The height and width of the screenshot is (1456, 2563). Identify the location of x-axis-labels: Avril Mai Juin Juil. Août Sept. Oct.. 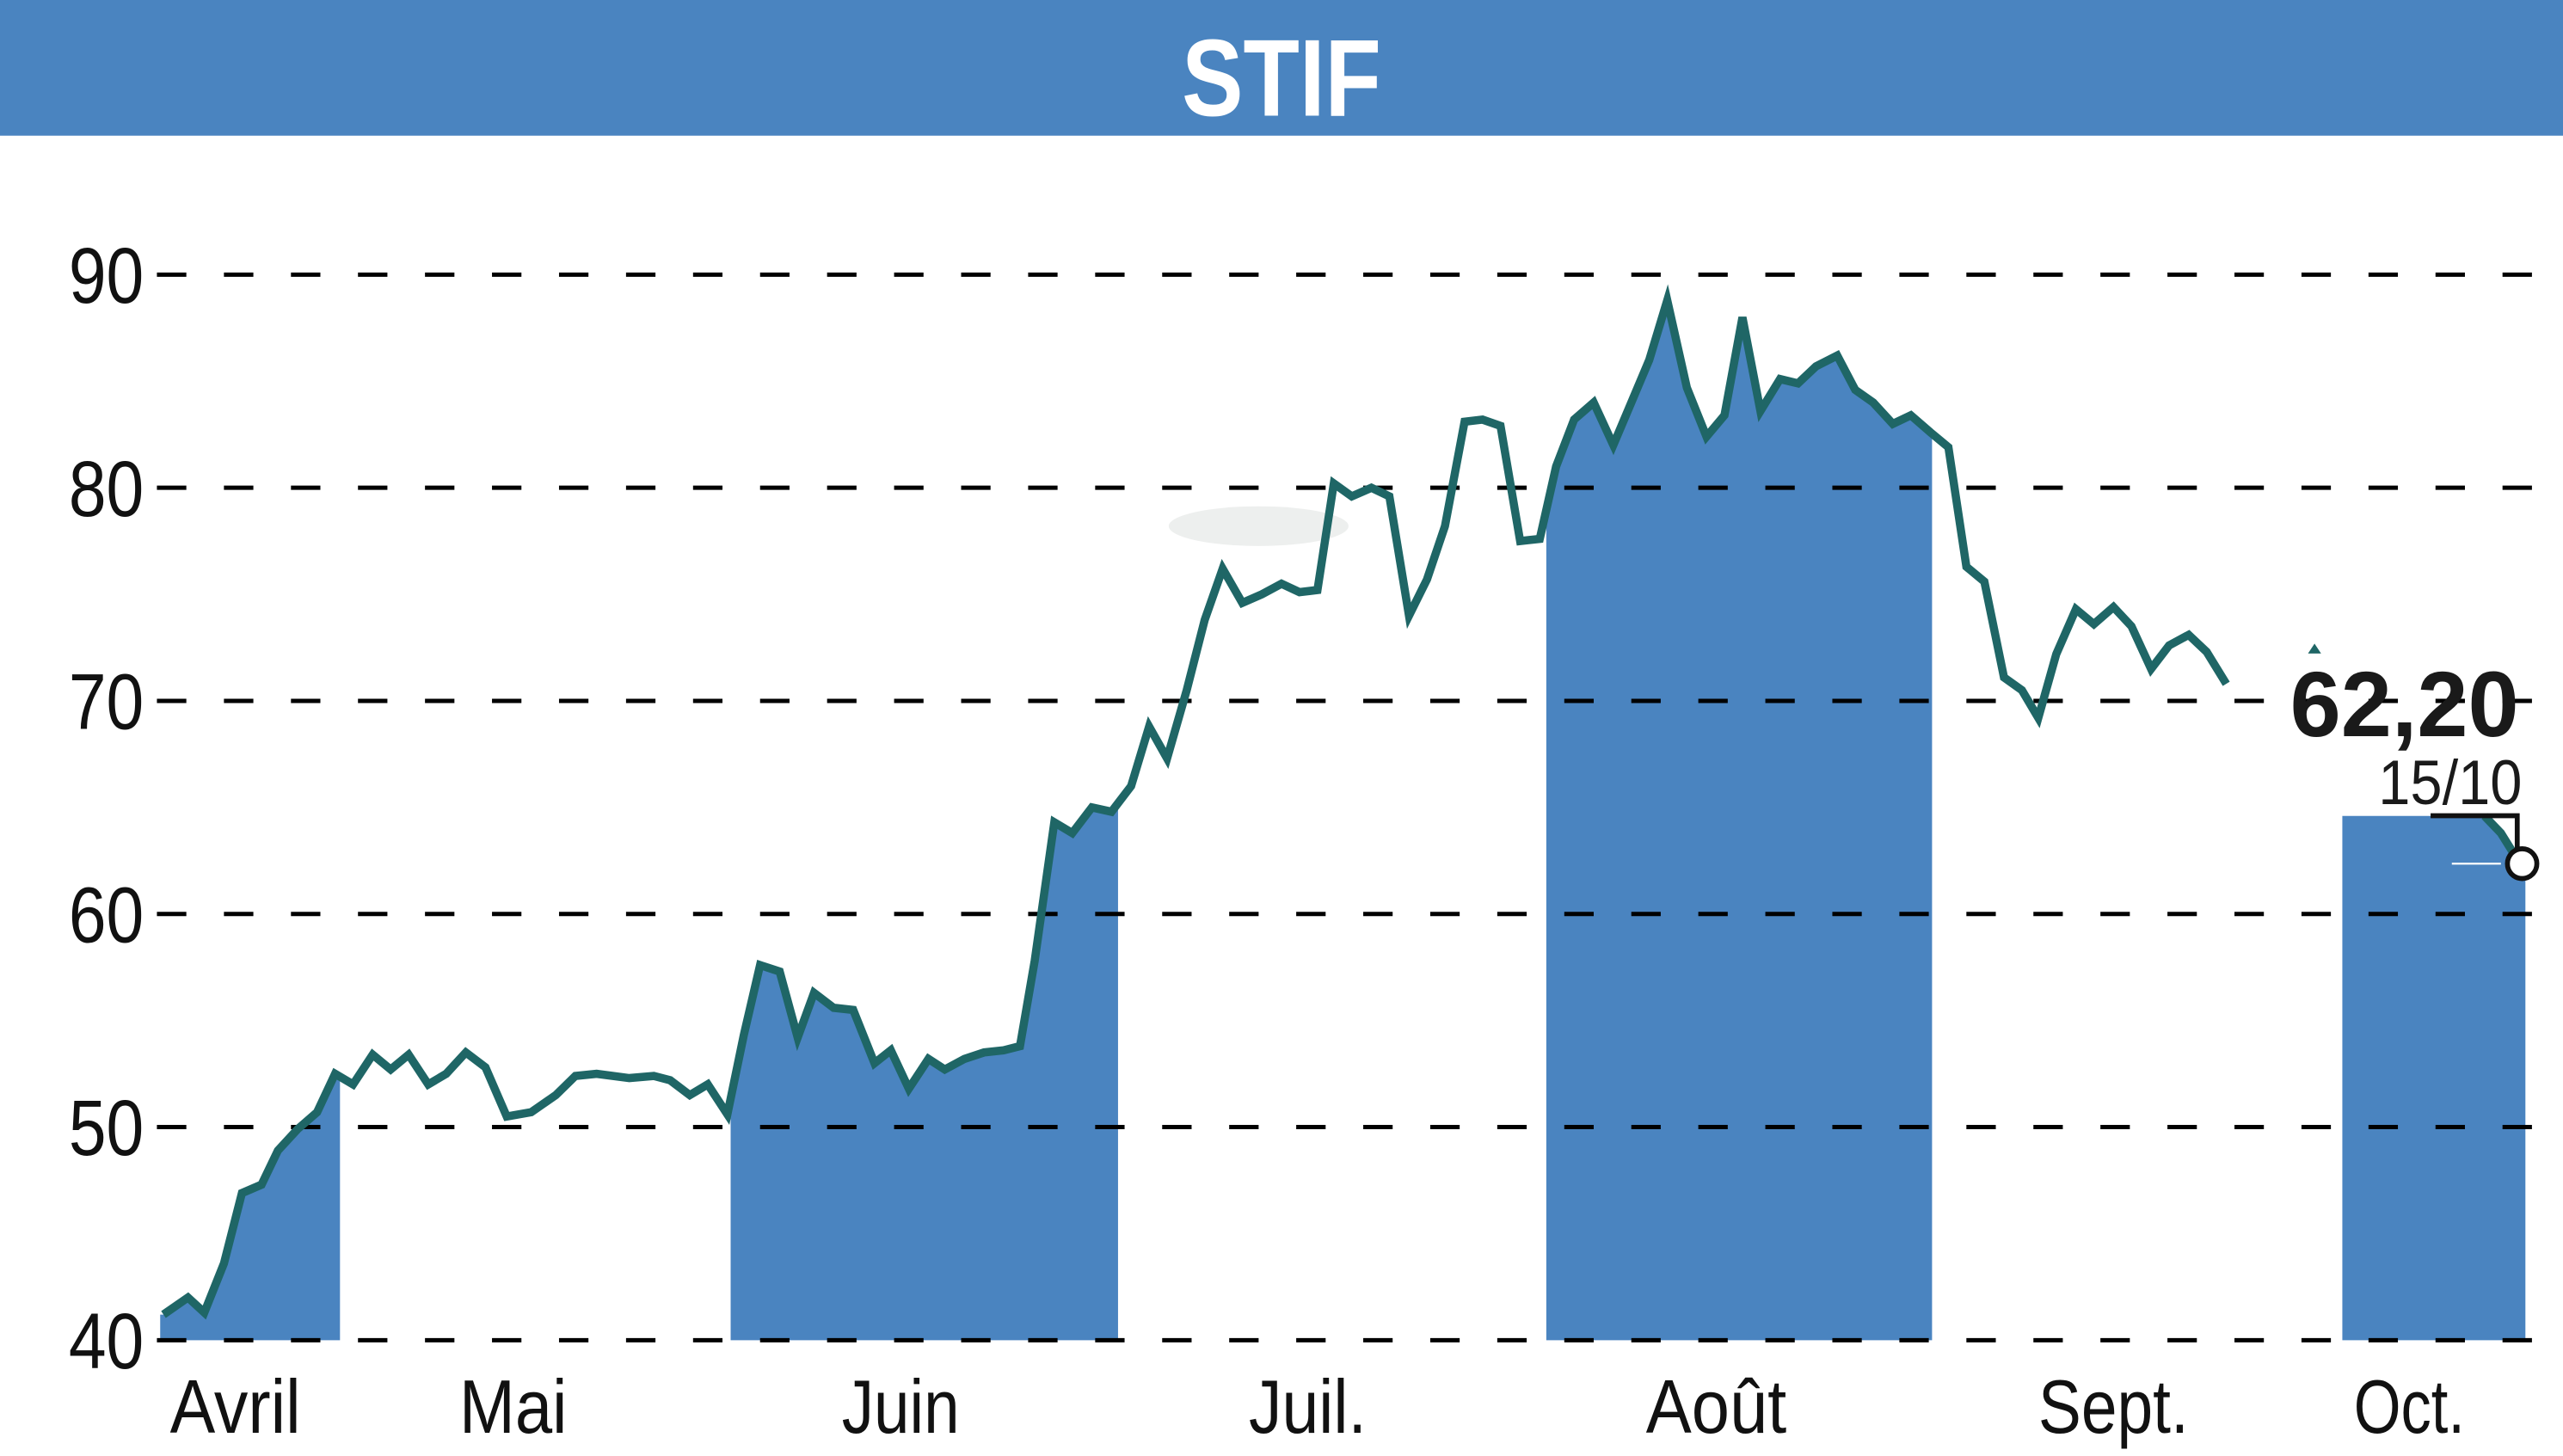
(1317, 1407).